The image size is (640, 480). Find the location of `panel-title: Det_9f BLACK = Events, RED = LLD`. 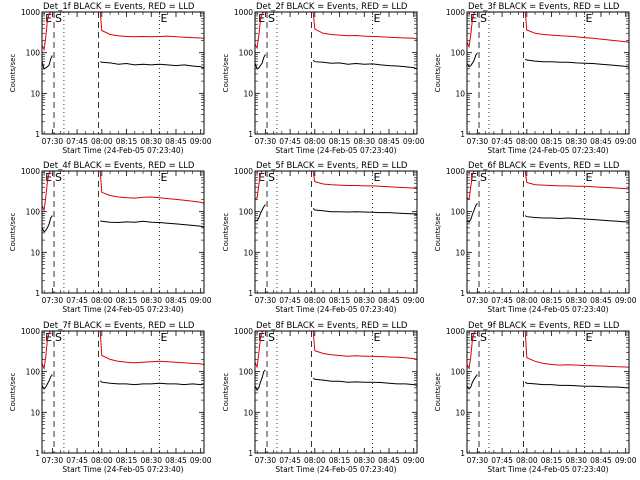

panel-title: Det_9f BLACK = Events, RED = LLD is located at coordinates (544, 326).